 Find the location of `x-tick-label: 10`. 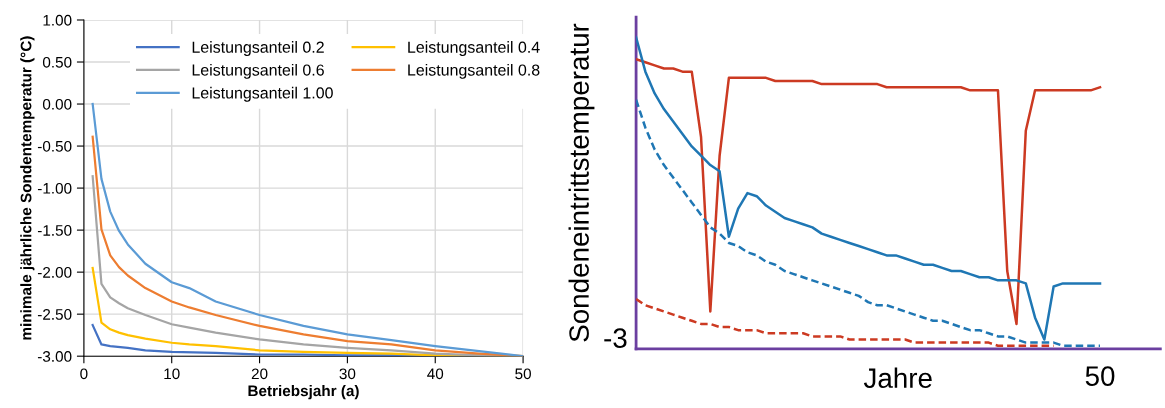

x-tick-label: 10 is located at coordinates (172, 374).